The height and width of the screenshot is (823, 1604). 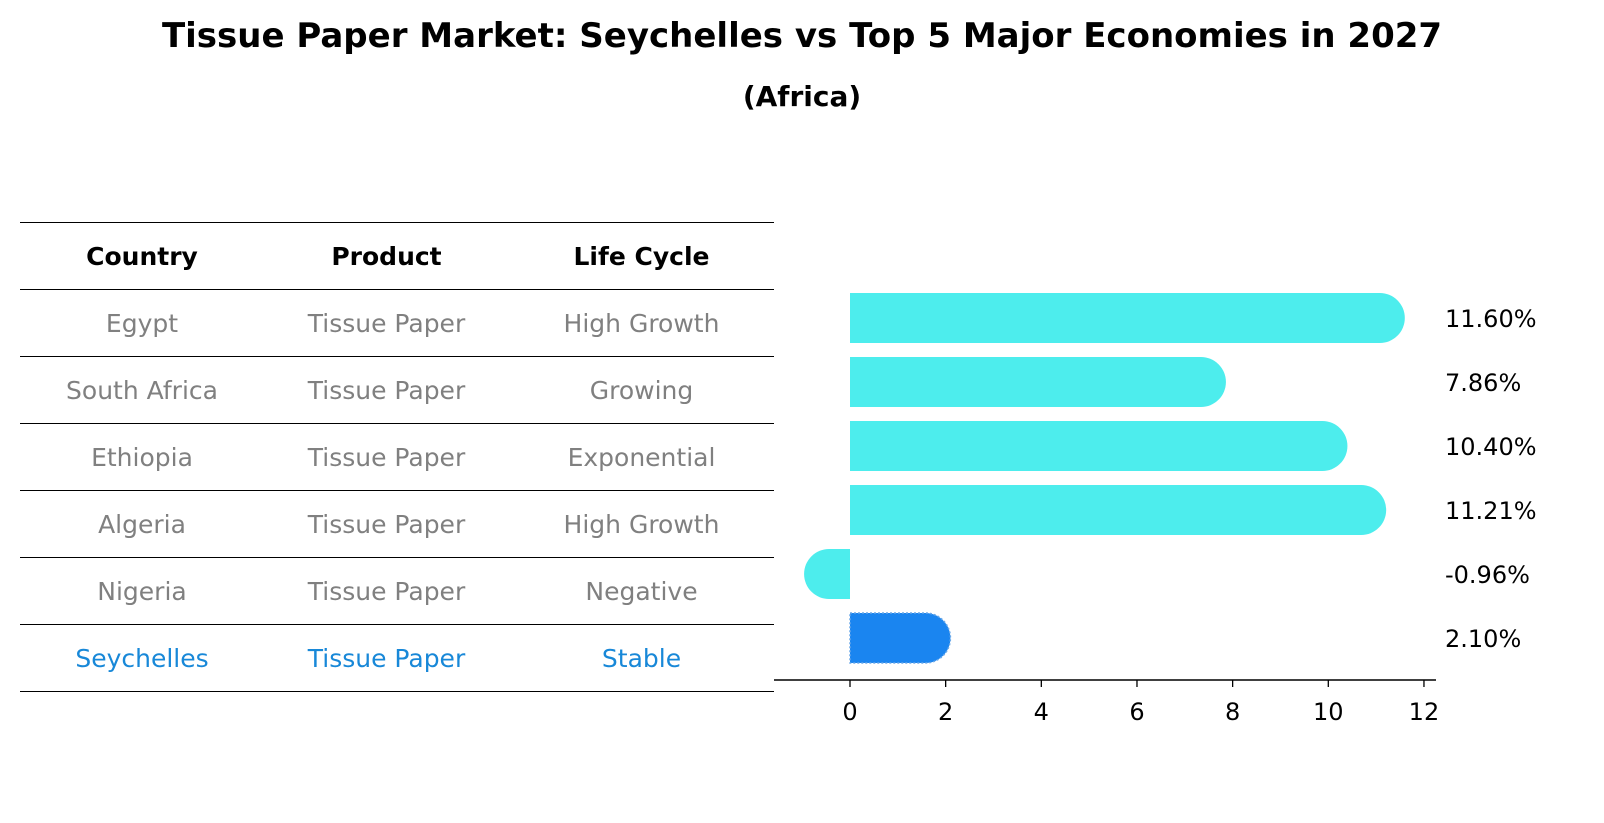 I want to click on cell-life-cycle: Negative, so click(x=641, y=591).